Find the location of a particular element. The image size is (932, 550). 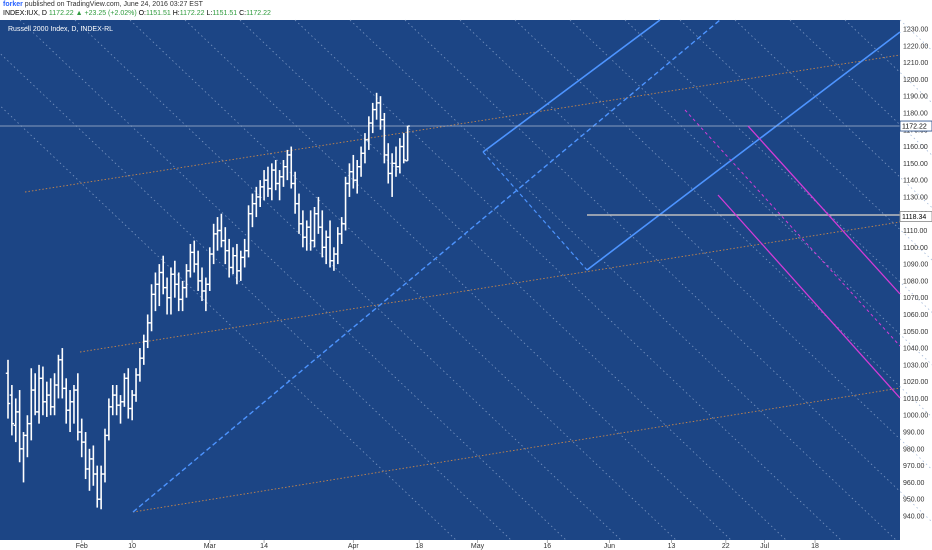

y-tick-label: 1100.00 is located at coordinates (915, 248).